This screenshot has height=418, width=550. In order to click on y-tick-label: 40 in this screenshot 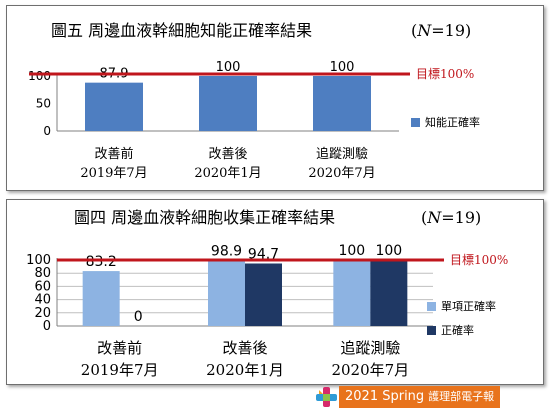, I will do `click(42, 300)`.